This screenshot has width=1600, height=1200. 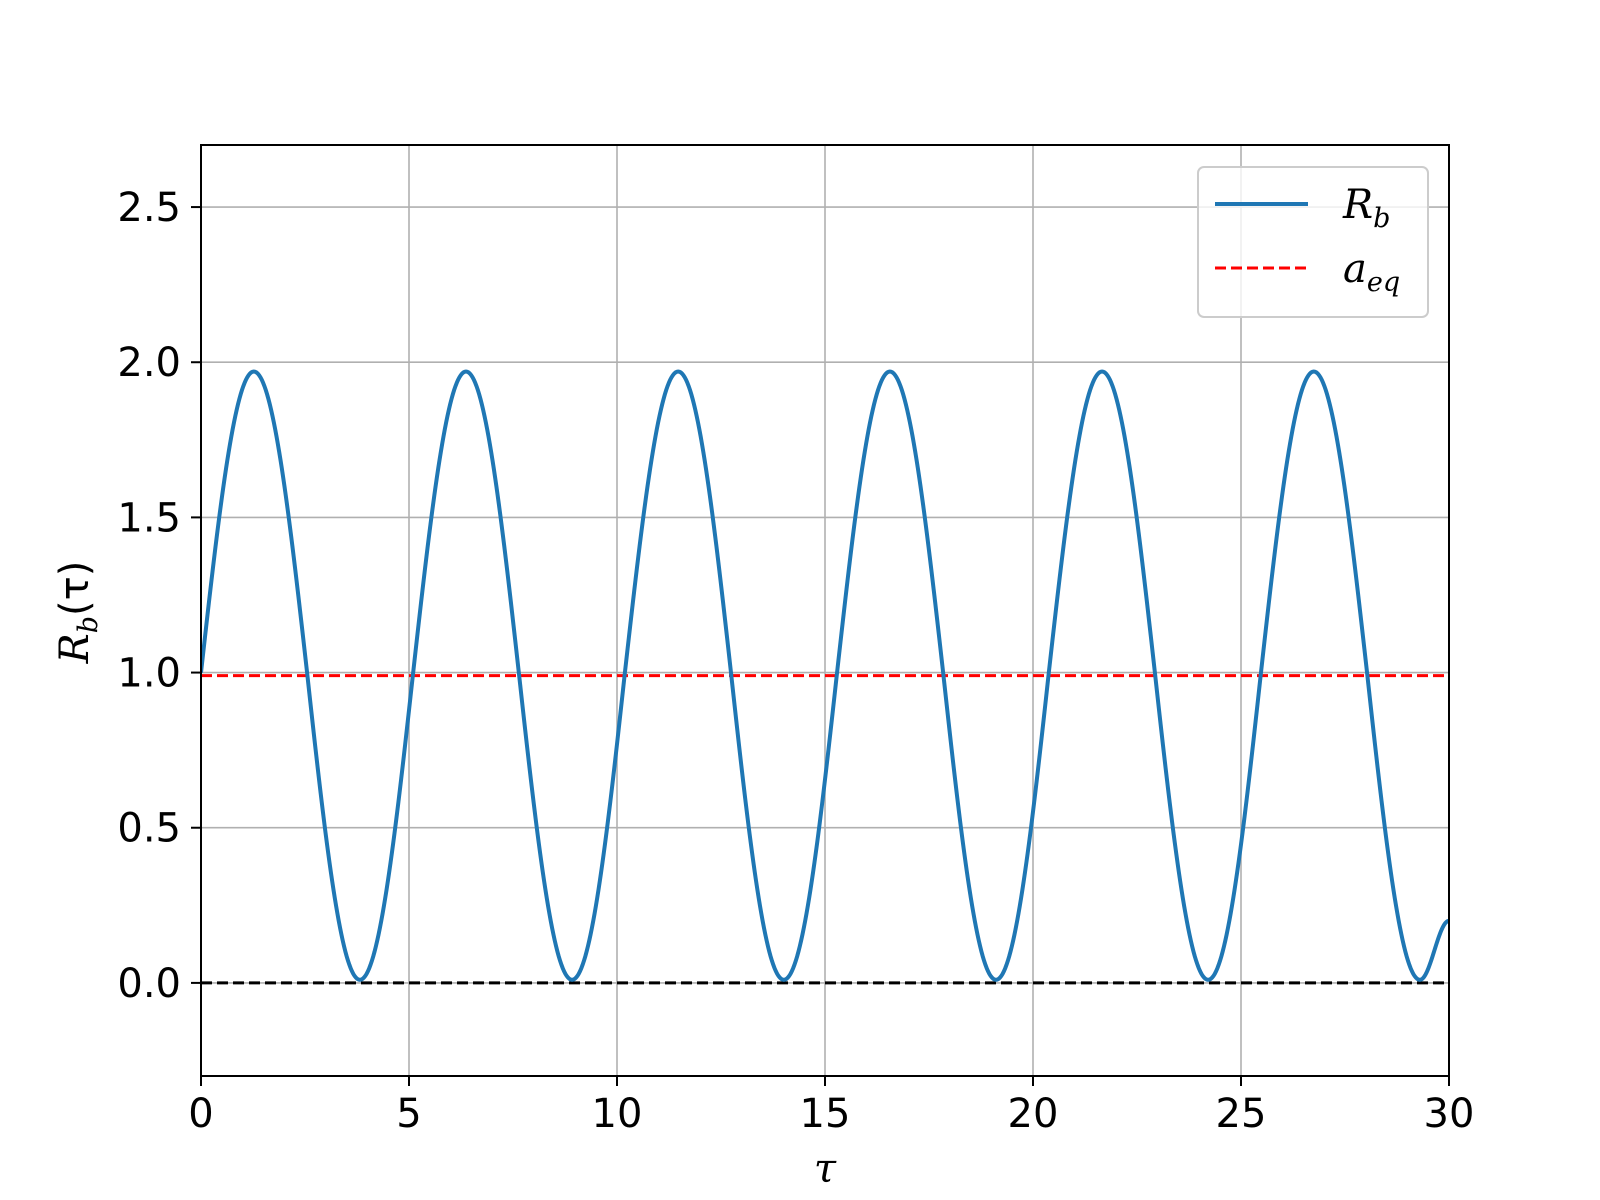 What do you see at coordinates (1313, 242) in the screenshot?
I see `legend: Rb aeq` at bounding box center [1313, 242].